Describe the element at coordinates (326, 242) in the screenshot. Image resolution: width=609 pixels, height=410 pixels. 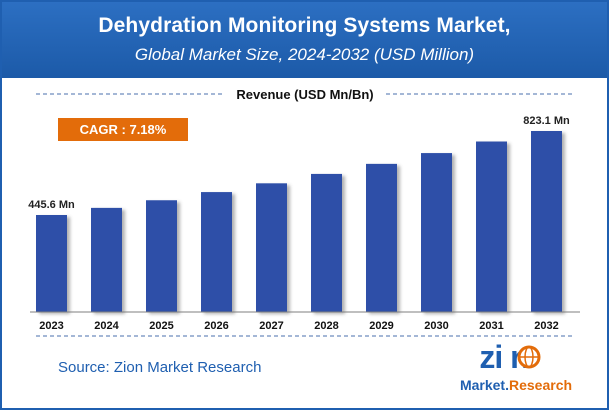
I see `bar-2028` at that location.